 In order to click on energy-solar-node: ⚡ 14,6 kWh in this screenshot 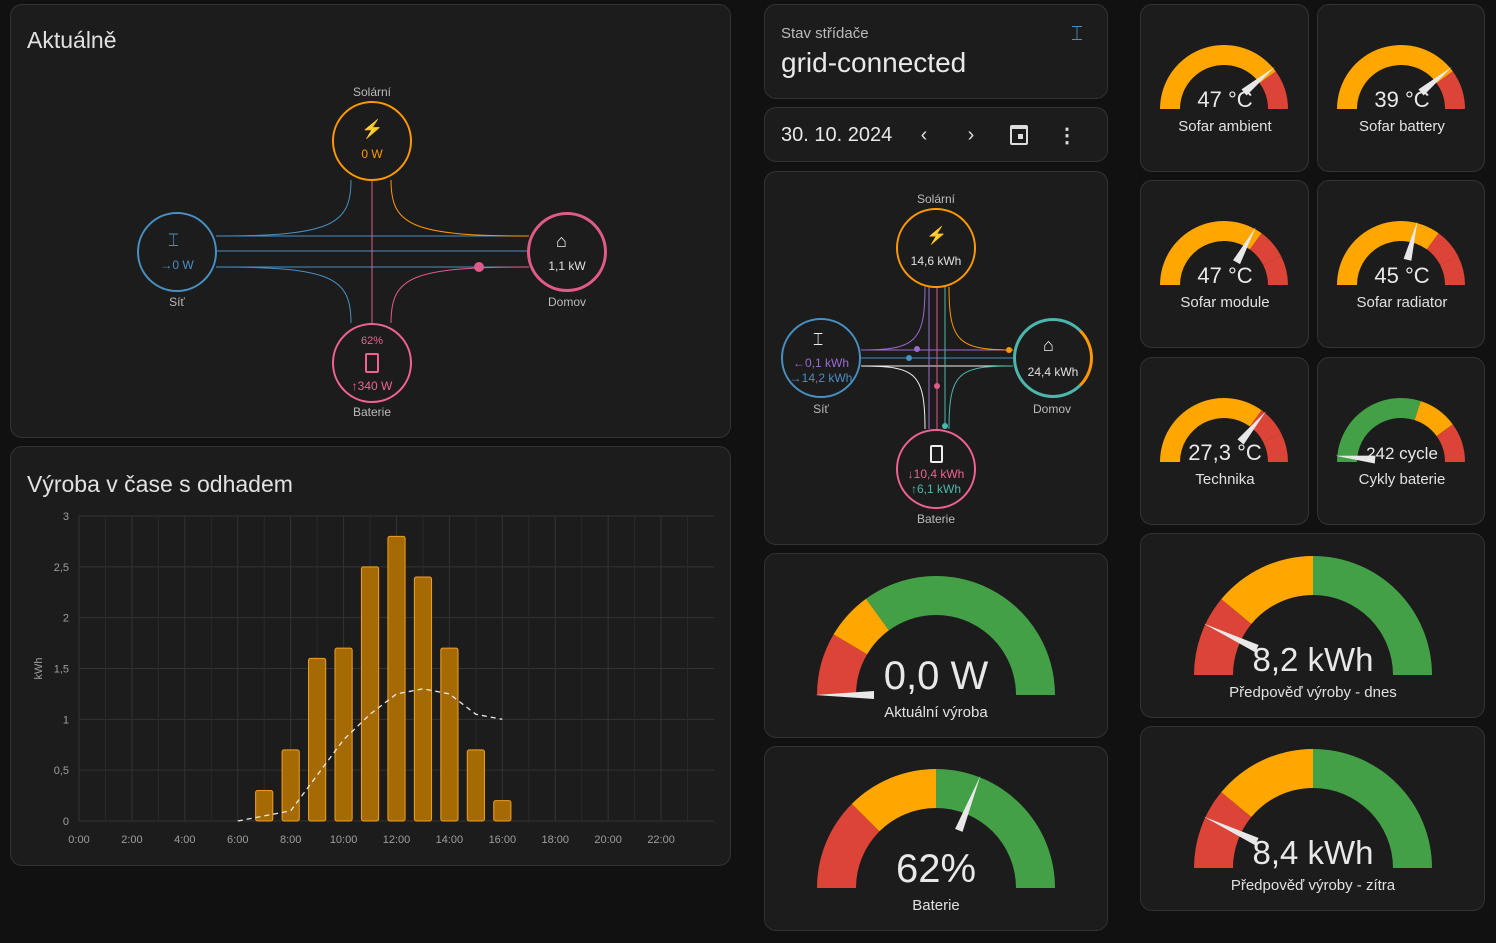, I will do `click(936, 248)`.